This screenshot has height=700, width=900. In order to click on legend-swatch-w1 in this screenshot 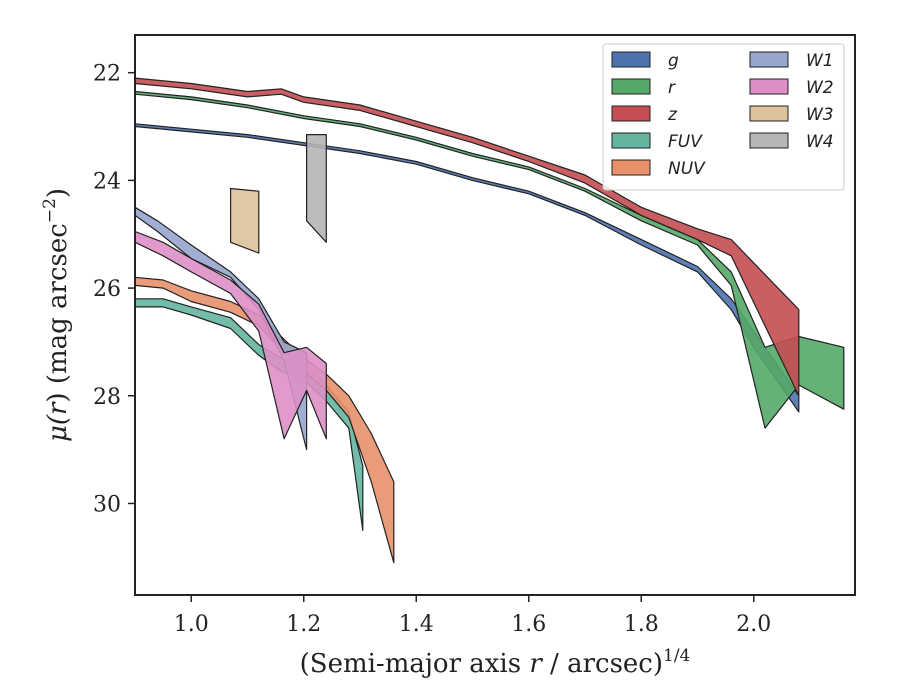, I will do `click(769, 59)`.